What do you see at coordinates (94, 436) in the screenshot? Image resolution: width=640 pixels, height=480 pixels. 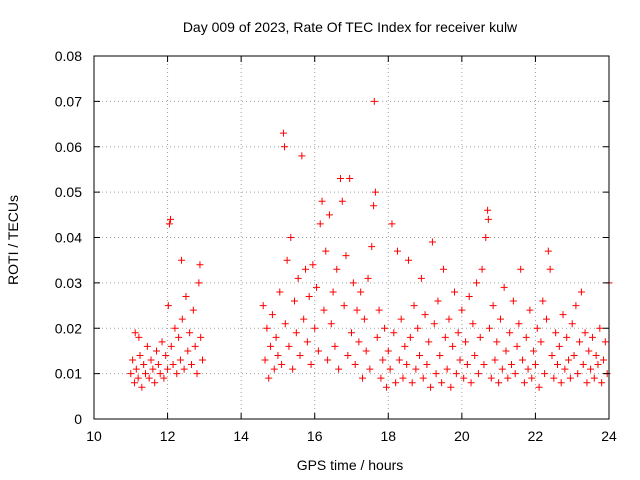 I see `x-tick-label: 10` at bounding box center [94, 436].